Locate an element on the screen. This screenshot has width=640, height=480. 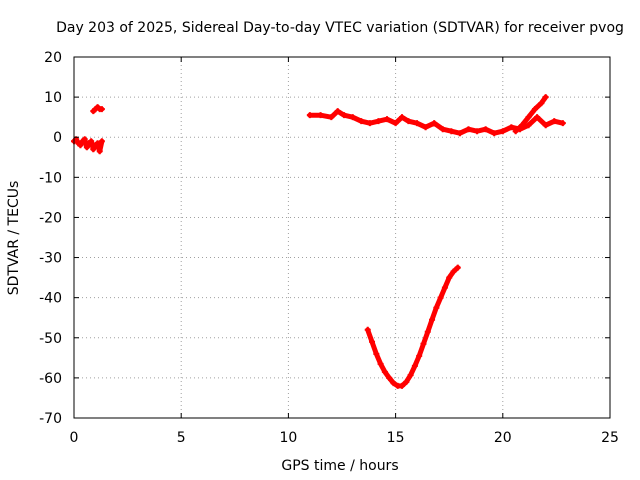
series-early-upper is located at coordinates (97, 109).